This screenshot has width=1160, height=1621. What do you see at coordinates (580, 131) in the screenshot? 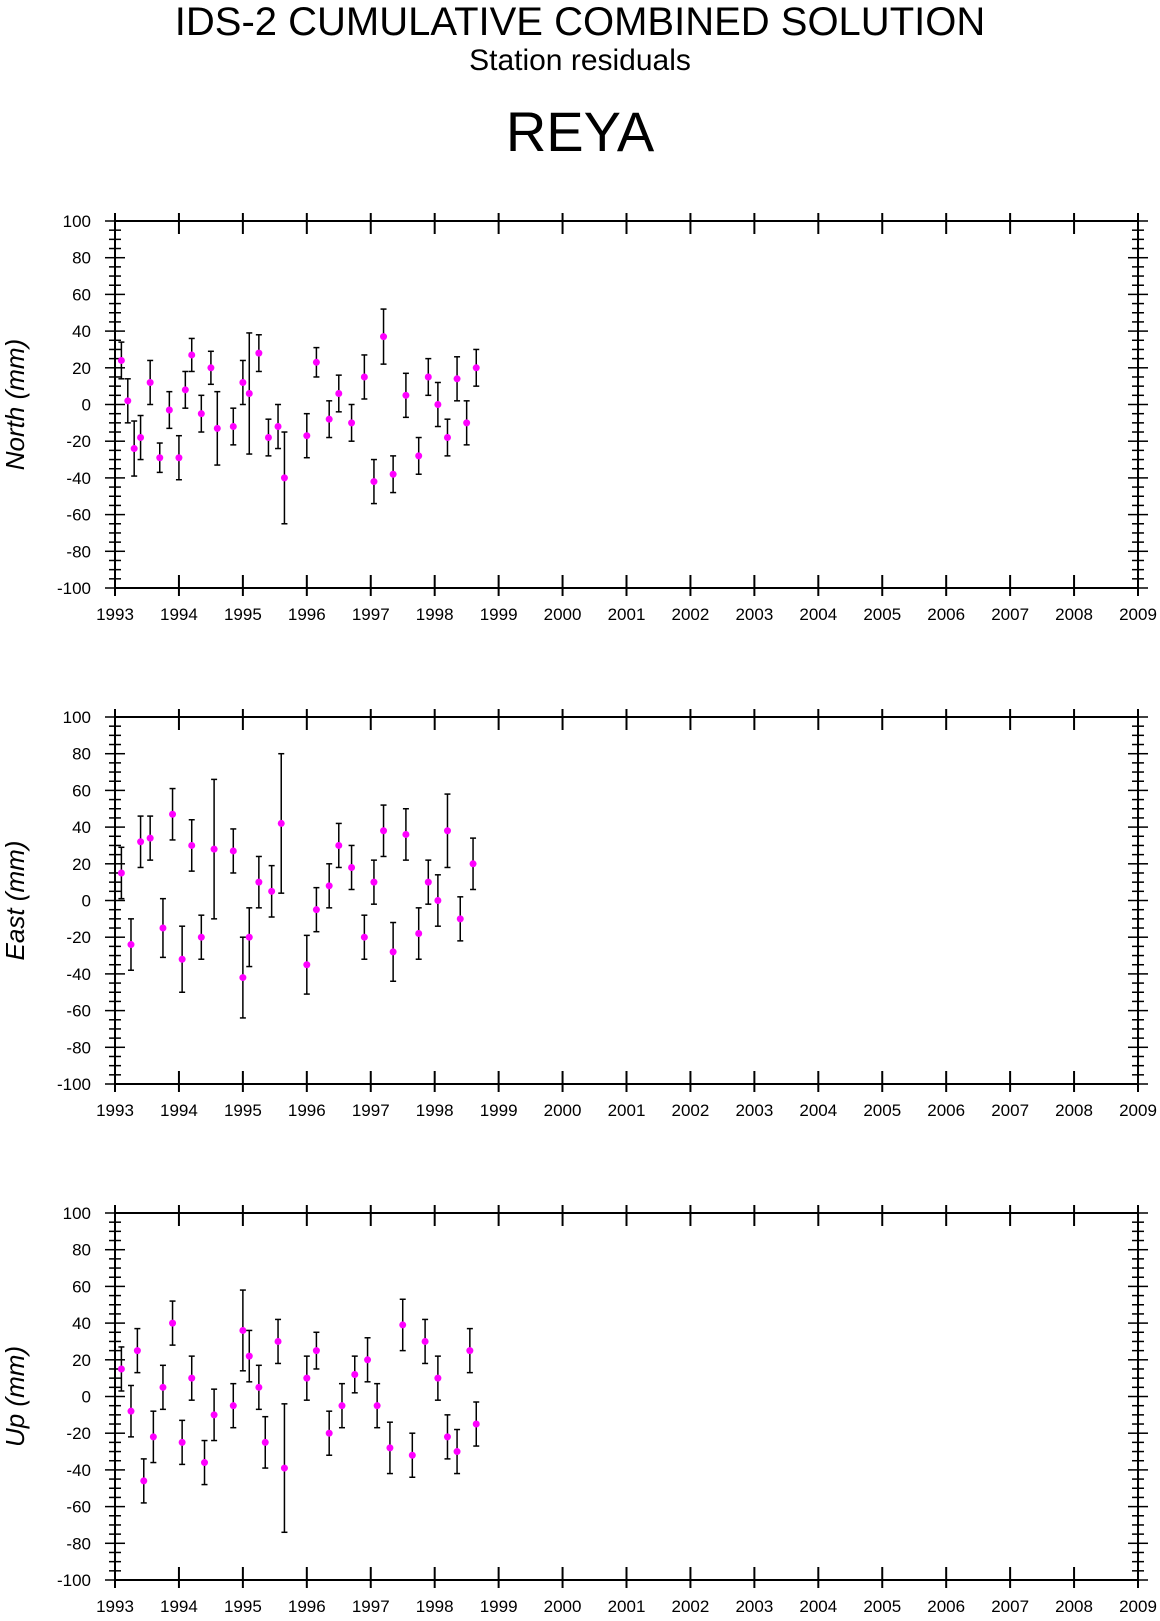
I see `station-name: REYA` at bounding box center [580, 131].